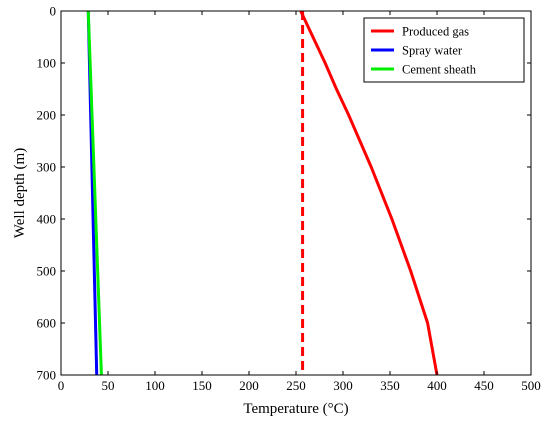 This screenshot has height=421, width=550. What do you see at coordinates (20, 193) in the screenshot?
I see `y-axis-label: Well depth (m)` at bounding box center [20, 193].